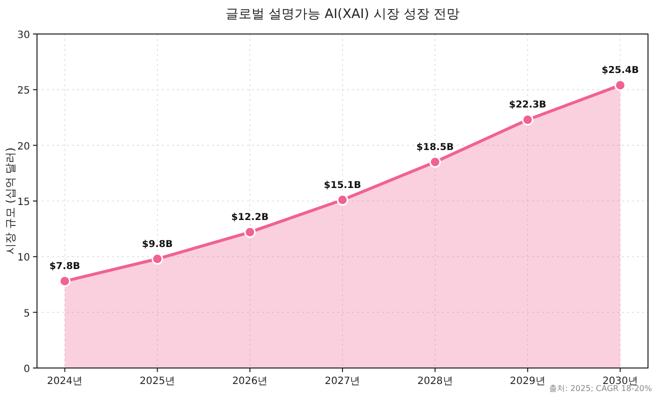 This screenshot has width=658, height=397. What do you see at coordinates (250, 218) in the screenshot?
I see `data-label: $12.2B` at bounding box center [250, 218].